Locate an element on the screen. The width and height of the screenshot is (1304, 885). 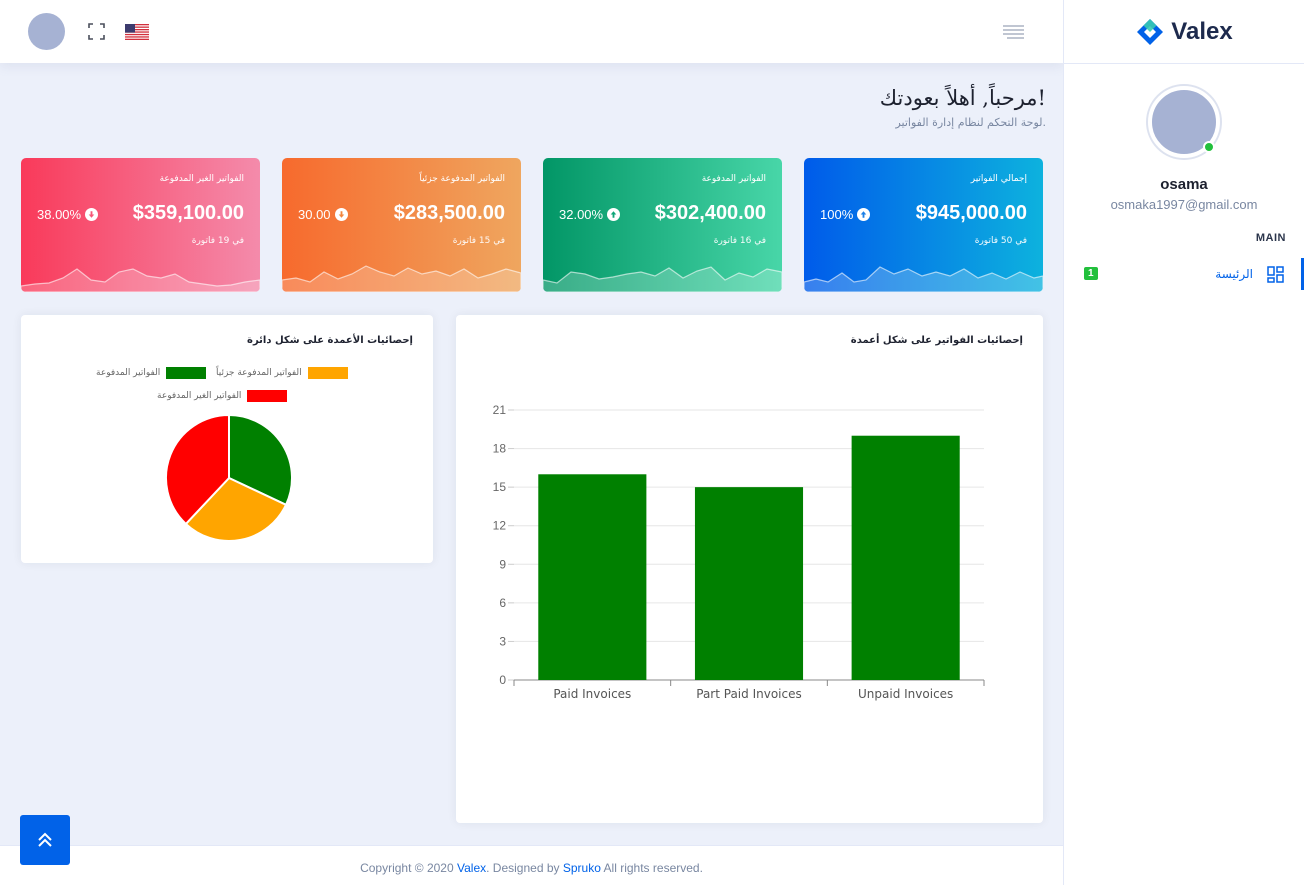
legend-label: الفواتير المدفوعة is located at coordinates (128, 373).